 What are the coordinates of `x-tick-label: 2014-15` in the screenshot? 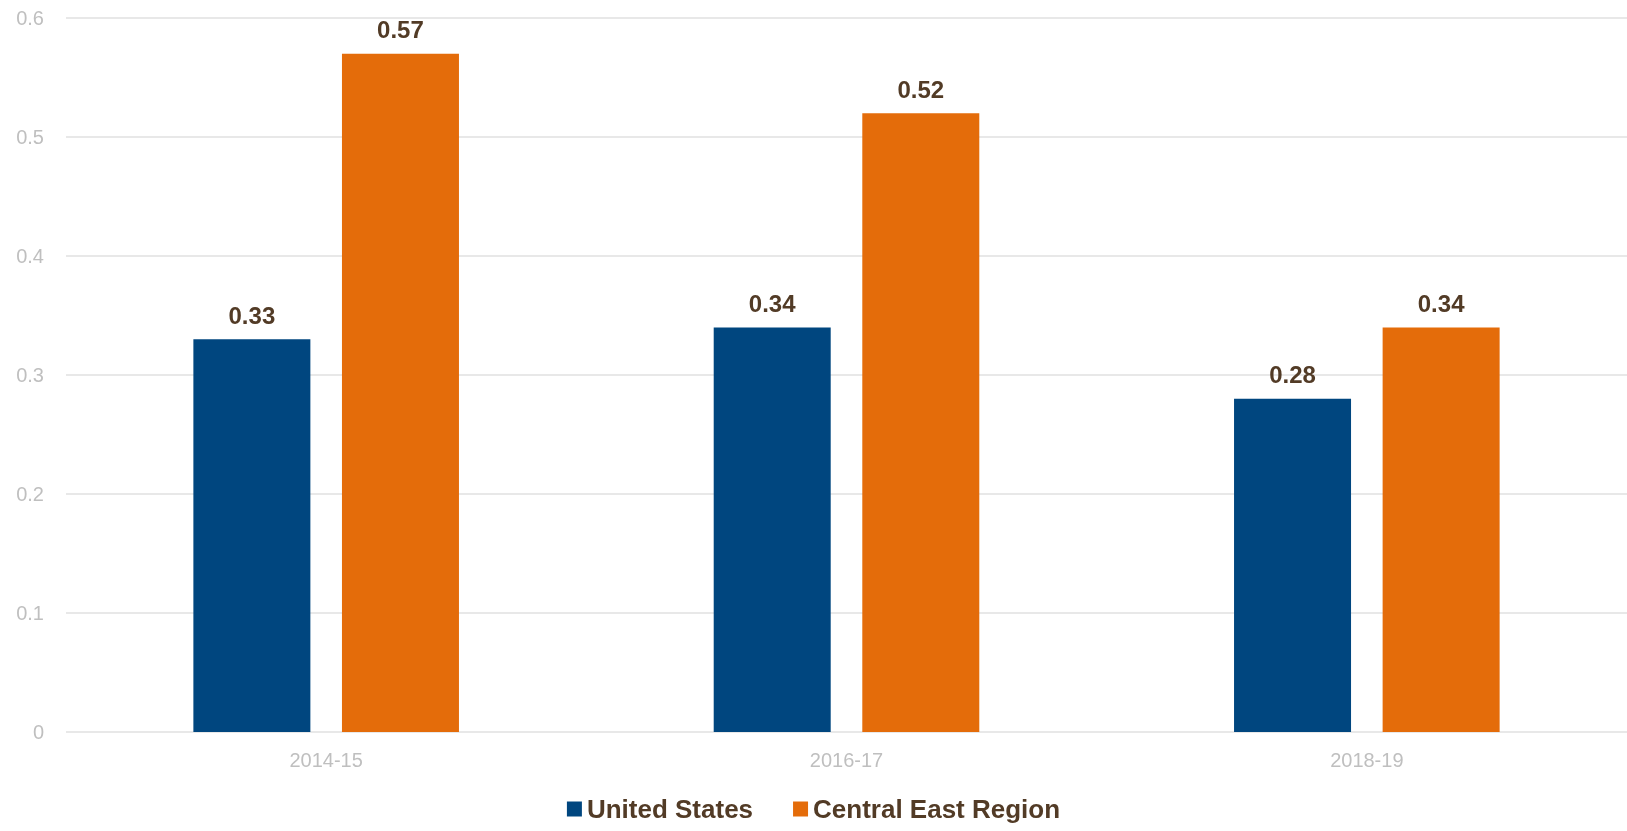 It's located at (326, 760).